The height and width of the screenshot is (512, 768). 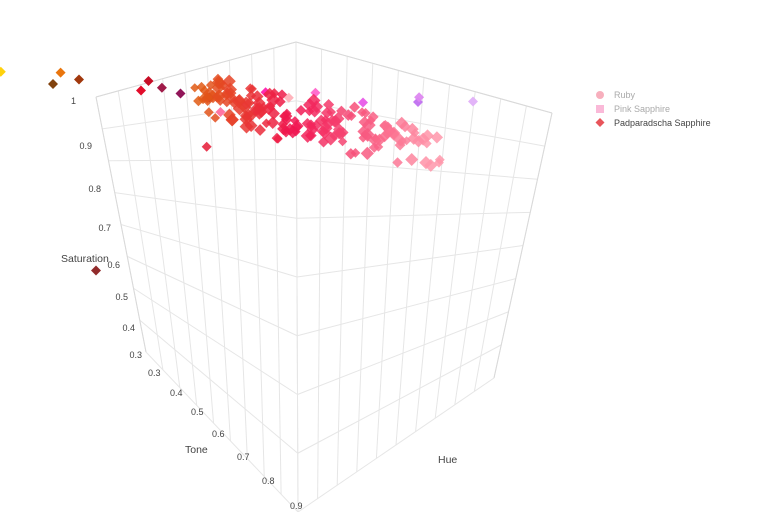 What do you see at coordinates (94, 189) in the screenshot?
I see `saturation-tick-label: 0.8` at bounding box center [94, 189].